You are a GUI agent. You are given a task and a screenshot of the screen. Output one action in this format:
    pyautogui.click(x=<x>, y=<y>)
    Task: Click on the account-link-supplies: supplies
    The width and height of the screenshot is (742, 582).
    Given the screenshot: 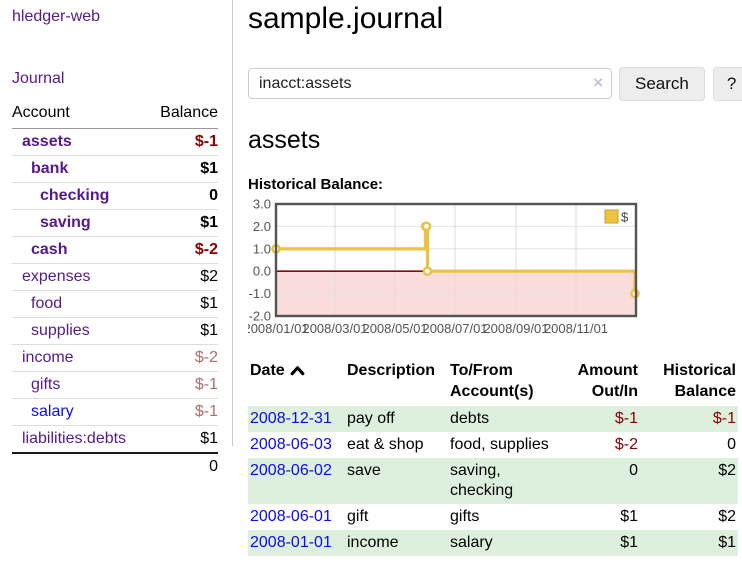 What is the action you would take?
    pyautogui.click(x=60, y=330)
    